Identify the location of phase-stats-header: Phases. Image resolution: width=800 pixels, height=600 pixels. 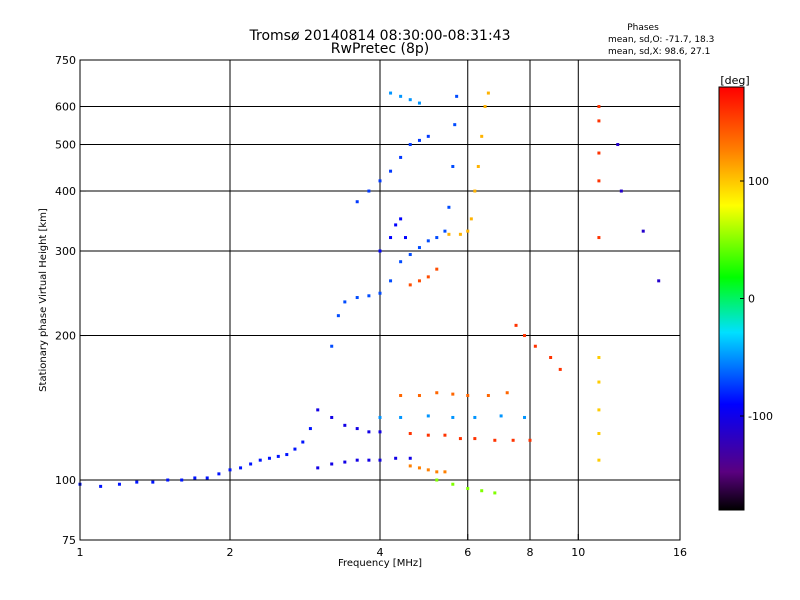
(643, 28).